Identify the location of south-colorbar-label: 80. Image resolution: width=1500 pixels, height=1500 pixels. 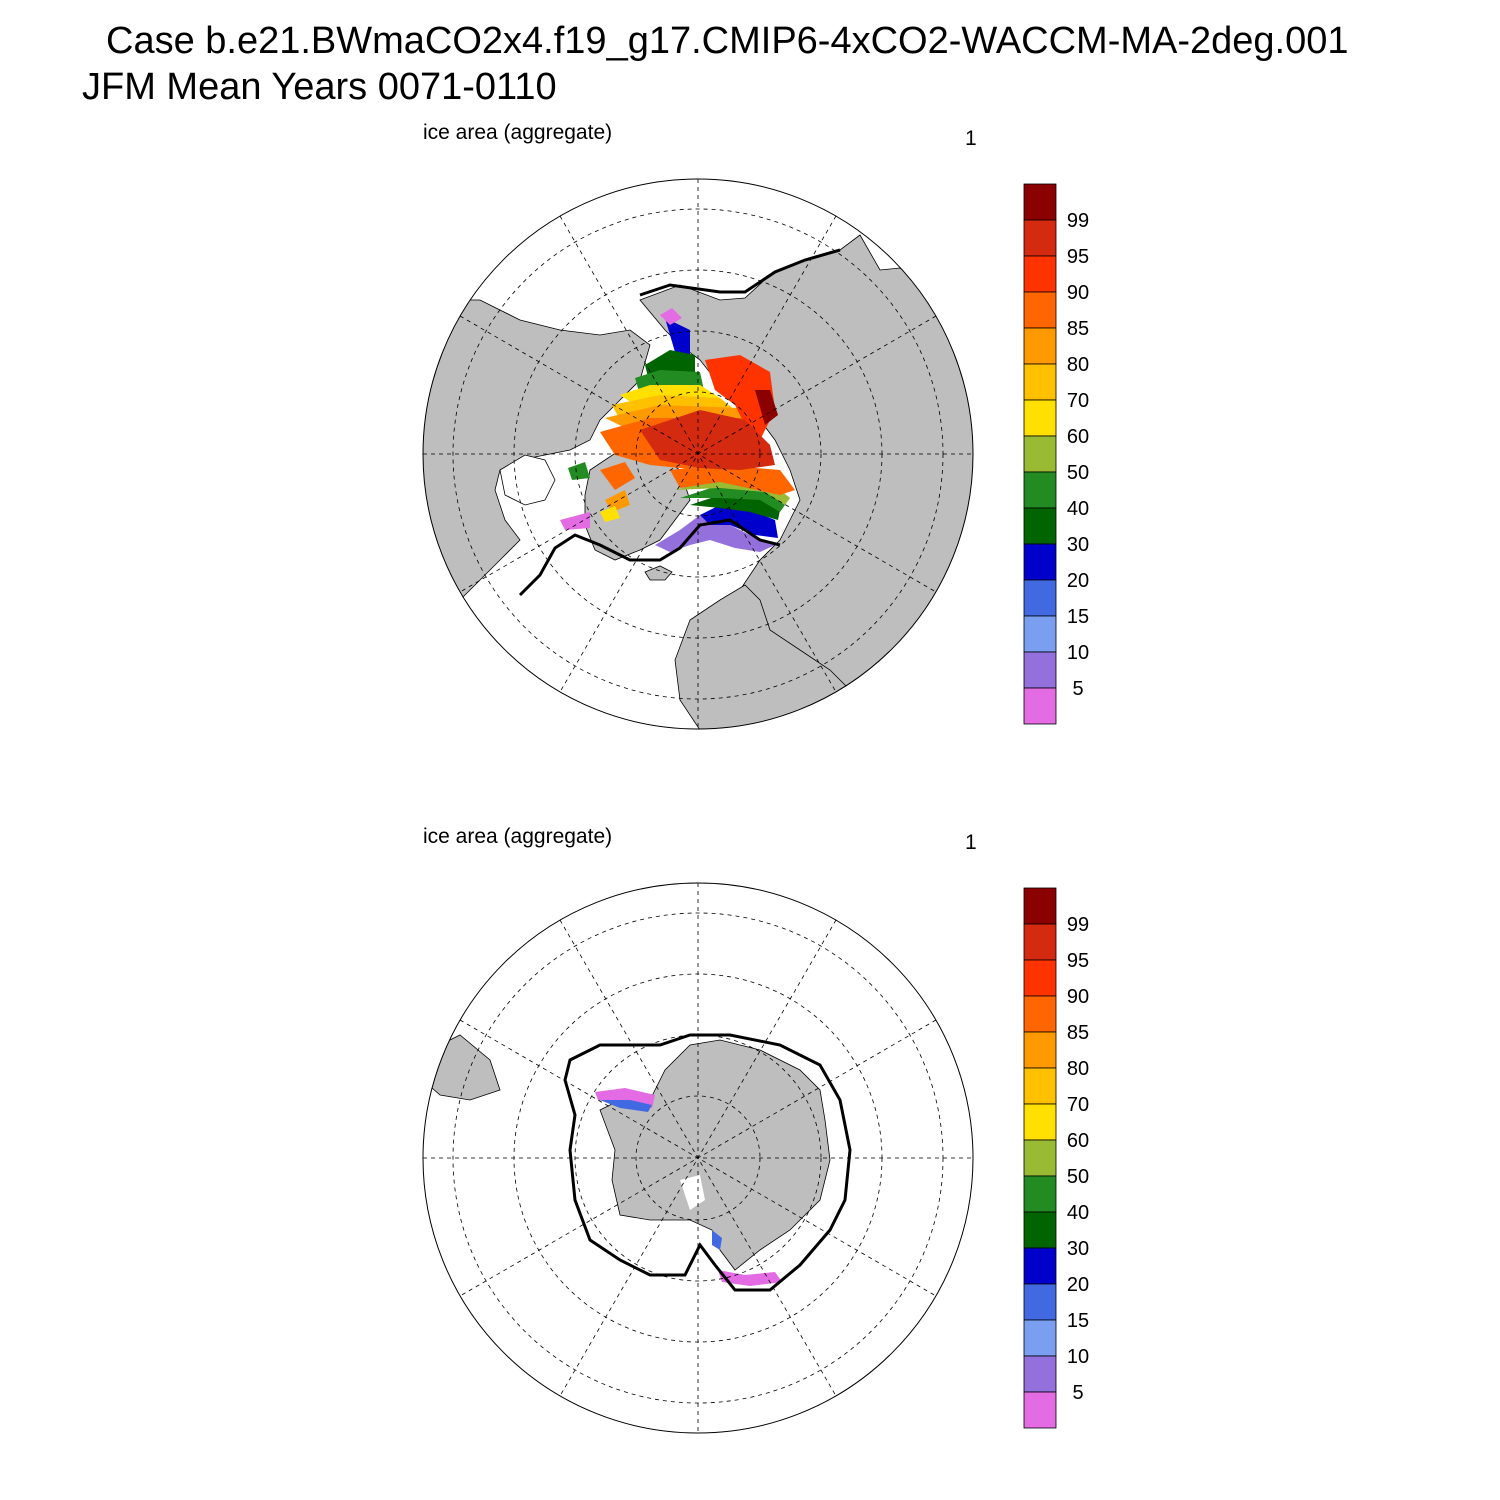
(1078, 1069).